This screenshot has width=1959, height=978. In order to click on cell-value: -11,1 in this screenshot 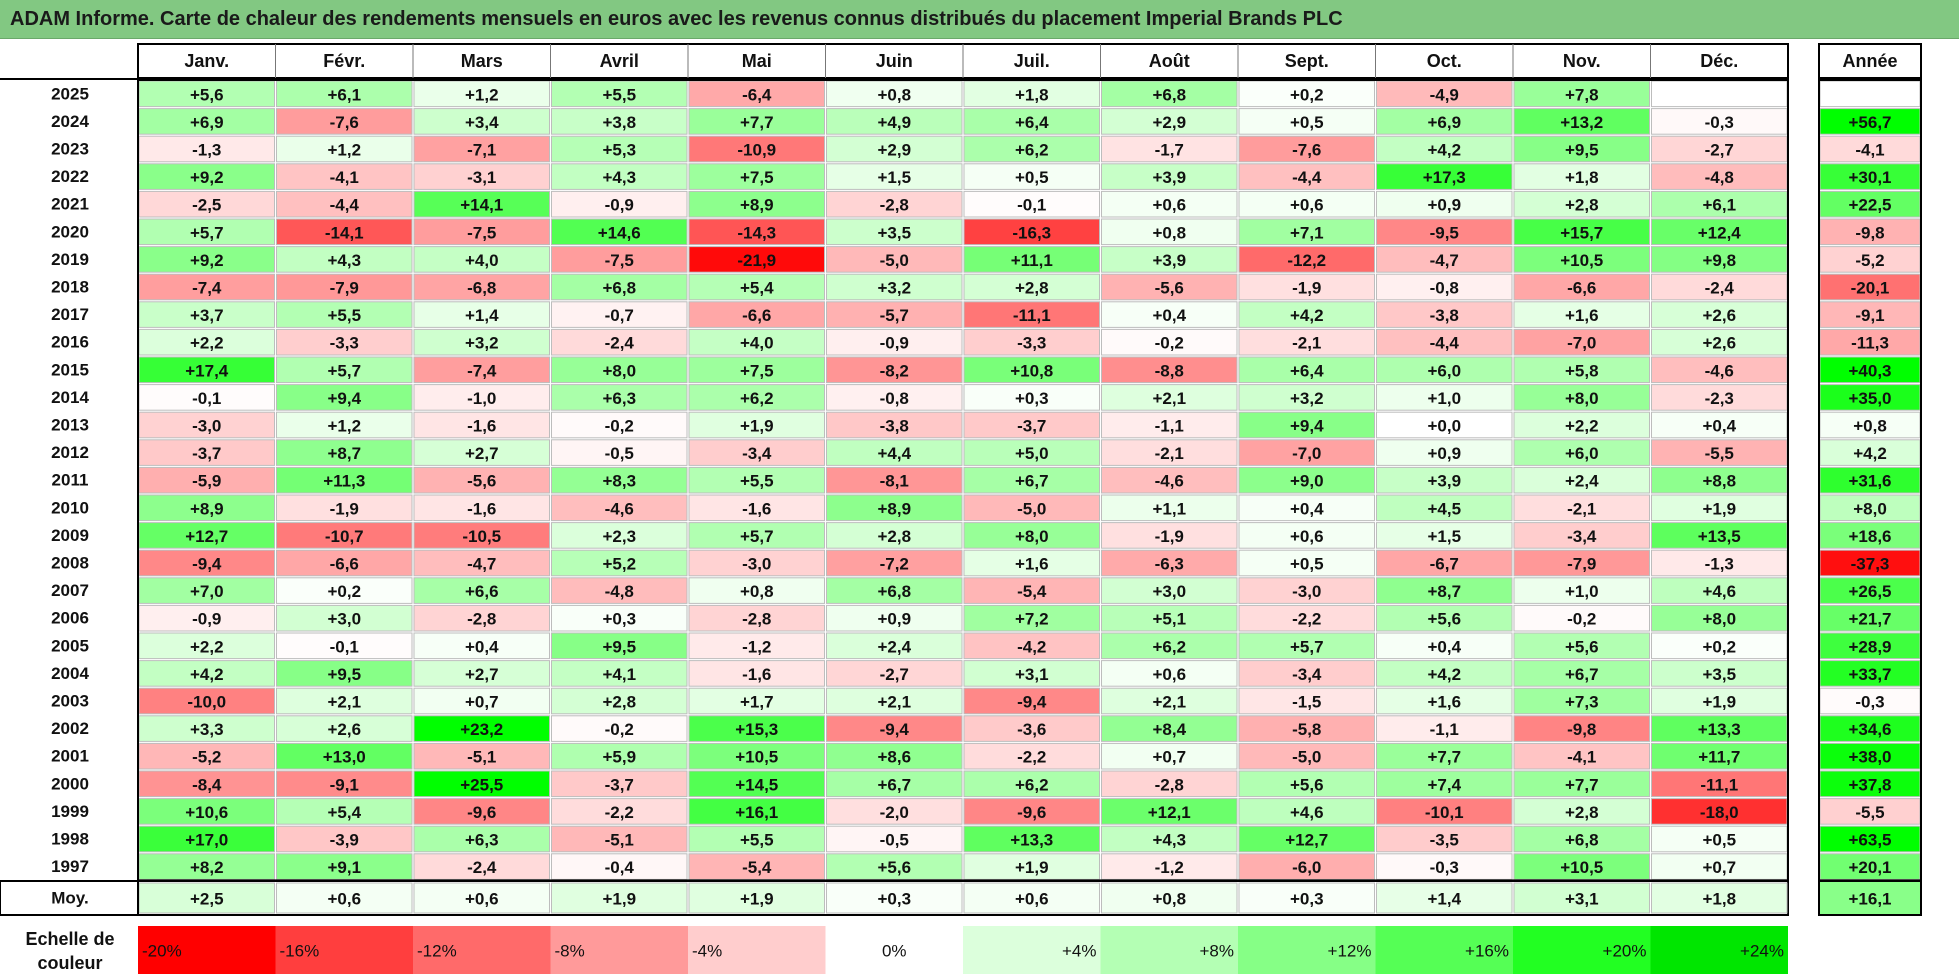, I will do `click(1719, 784)`.